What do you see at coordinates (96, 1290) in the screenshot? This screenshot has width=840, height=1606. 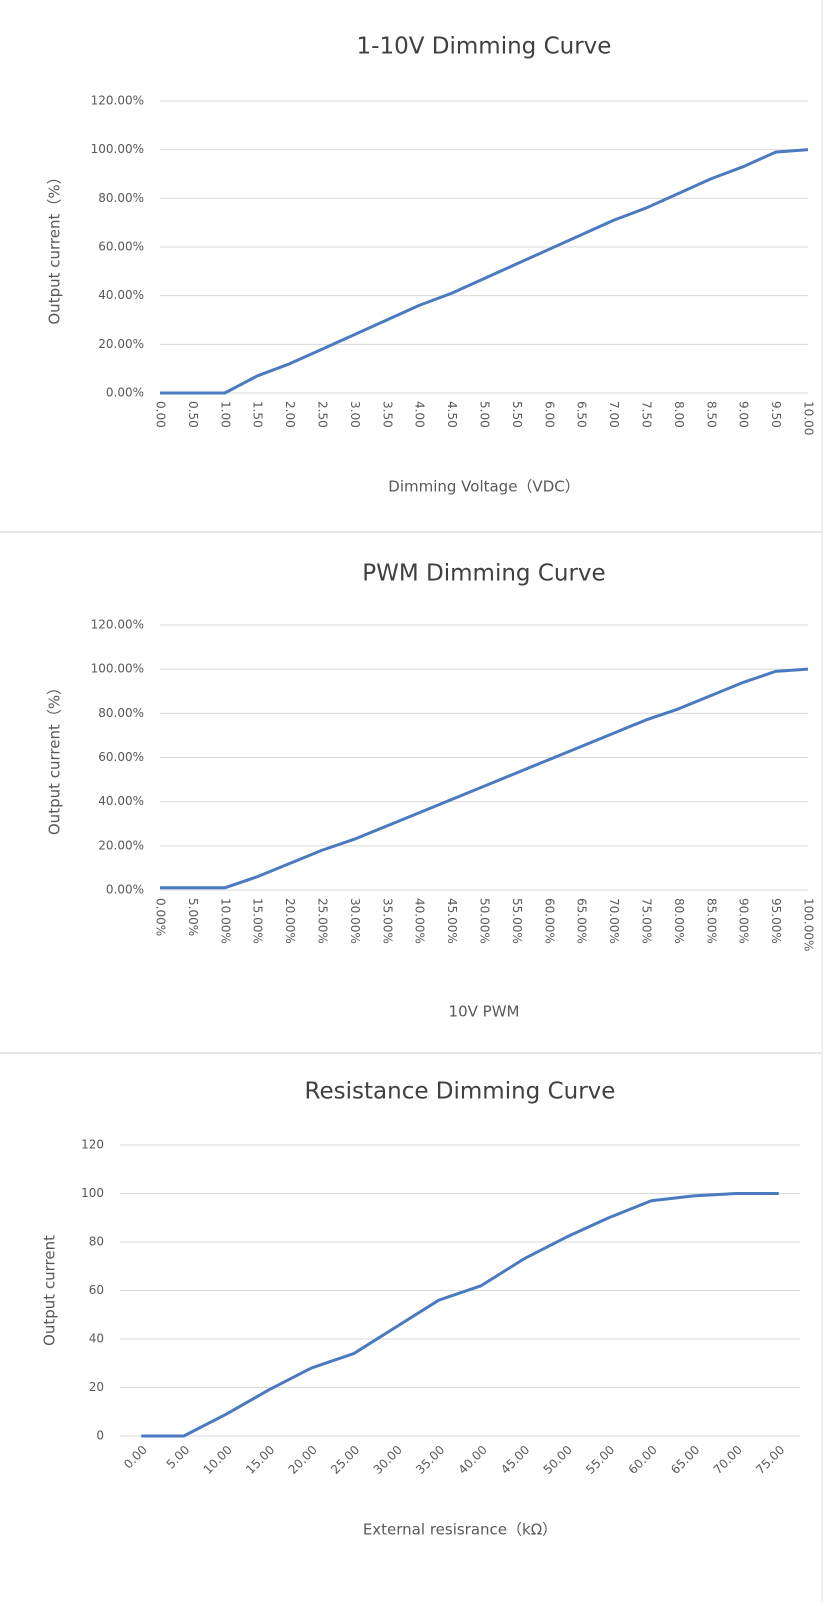 I see `y-tick-label: 60` at bounding box center [96, 1290].